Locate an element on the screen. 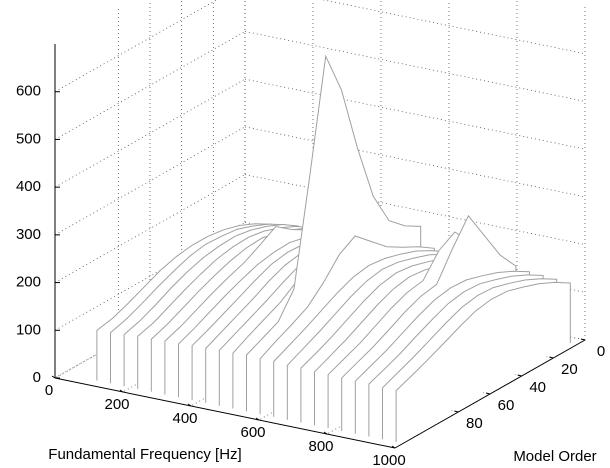 Image resolution: width=610 pixels, height=468 pixels. z-tick-label: 500 is located at coordinates (28, 138).